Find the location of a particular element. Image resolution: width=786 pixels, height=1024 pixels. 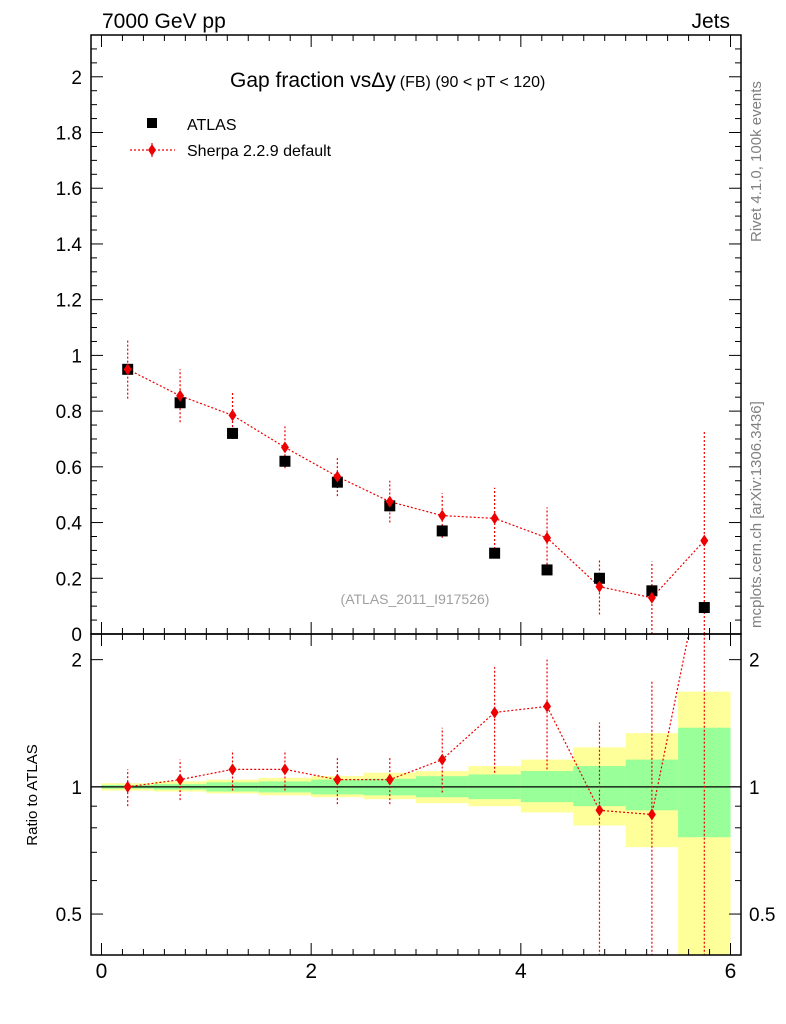

chart-title-main: Gap fraction vsΔy is located at coordinates (313, 80).